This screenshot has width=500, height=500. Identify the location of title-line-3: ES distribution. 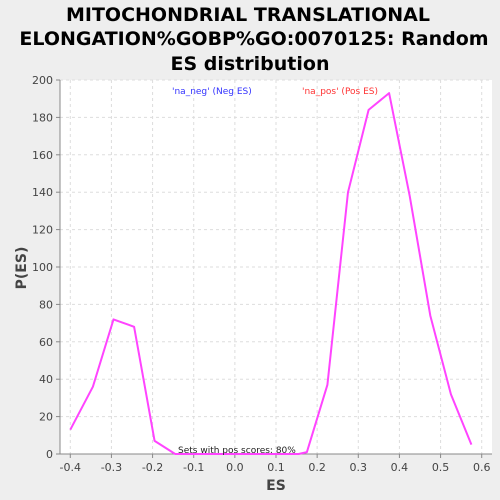
(250, 64).